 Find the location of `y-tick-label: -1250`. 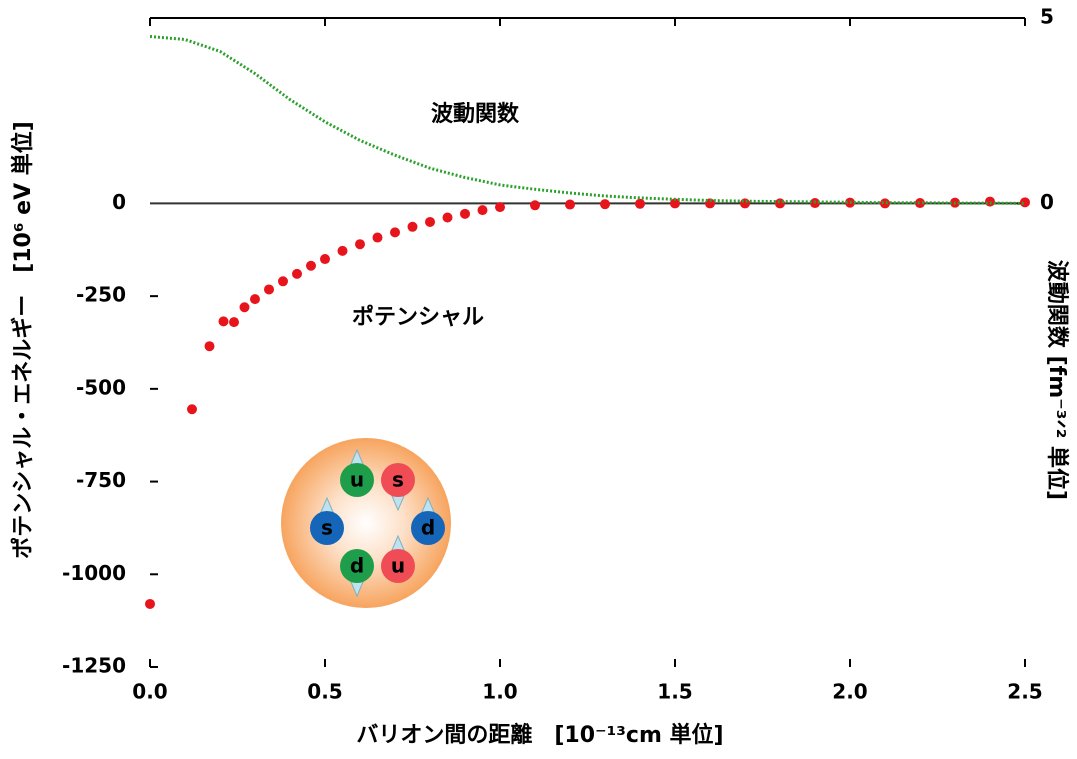

y-tick-label: -1250 is located at coordinates (94, 666).